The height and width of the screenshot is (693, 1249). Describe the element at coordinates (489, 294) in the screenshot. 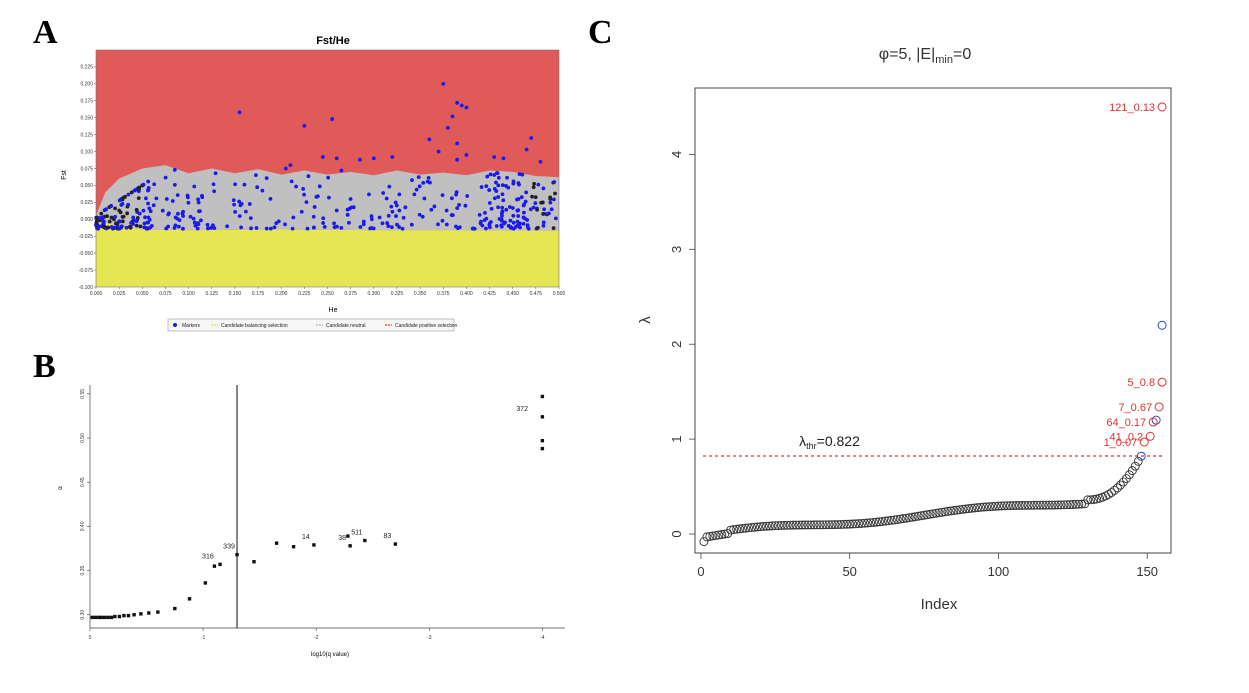

I see `chart-a-xtick: 0.425` at that location.